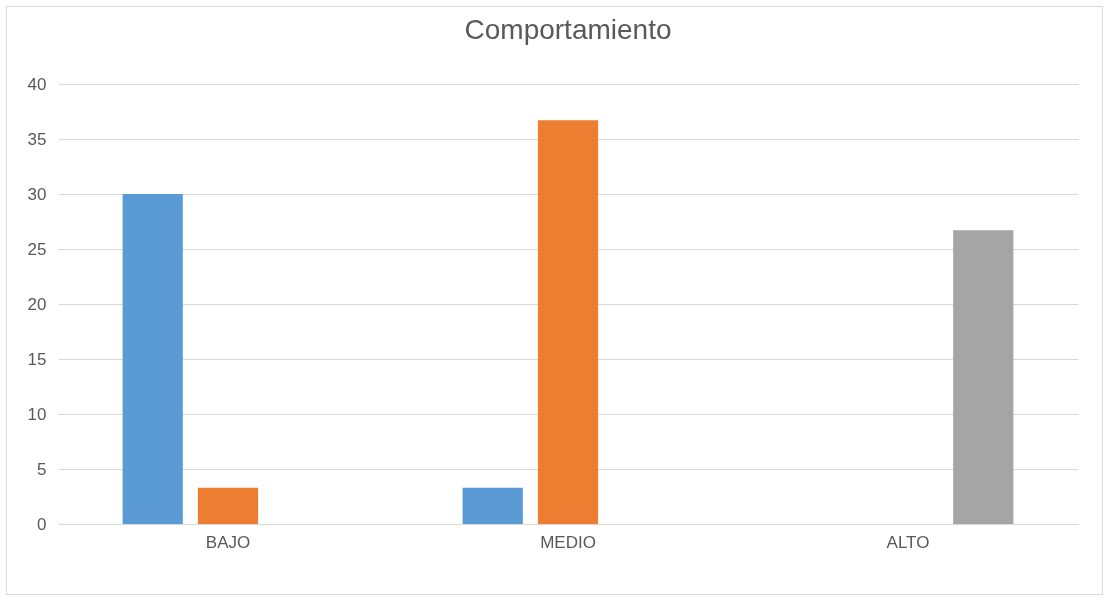 Image resolution: width=1113 pixels, height=601 pixels. I want to click on y-tick-label: 15, so click(37, 359).